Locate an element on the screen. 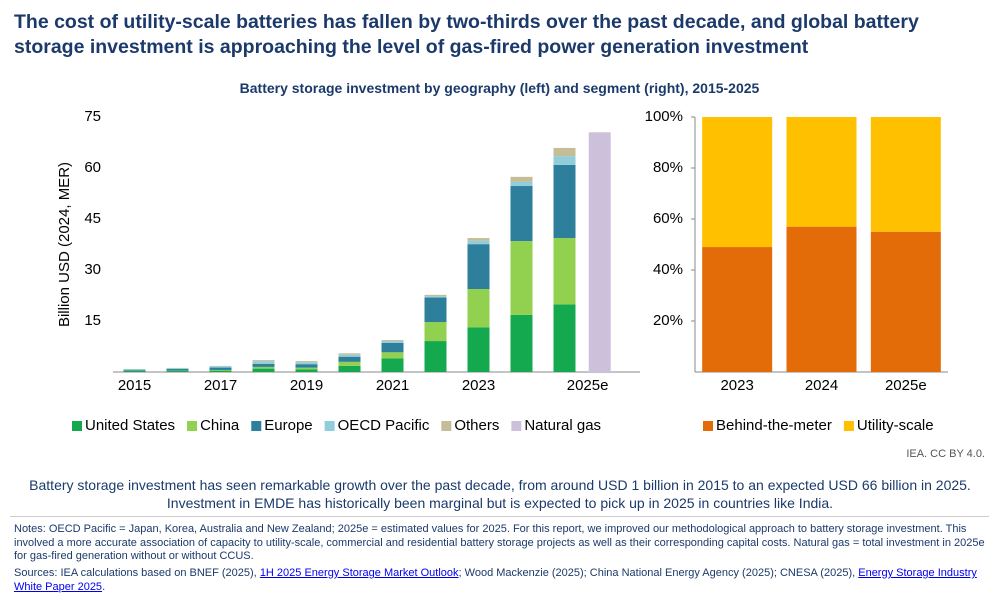  y-tick-label: 75 is located at coordinates (92, 116).